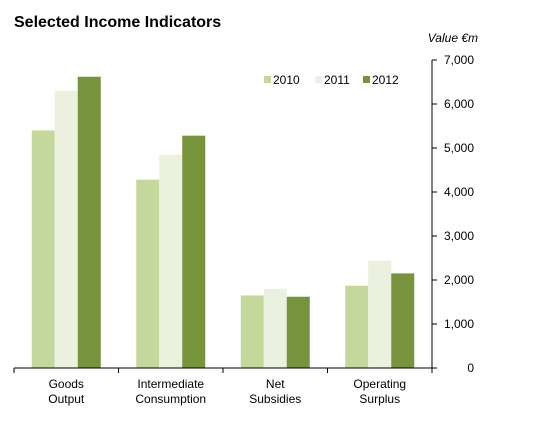  I want to click on y-tick-label: 0, so click(470, 368).